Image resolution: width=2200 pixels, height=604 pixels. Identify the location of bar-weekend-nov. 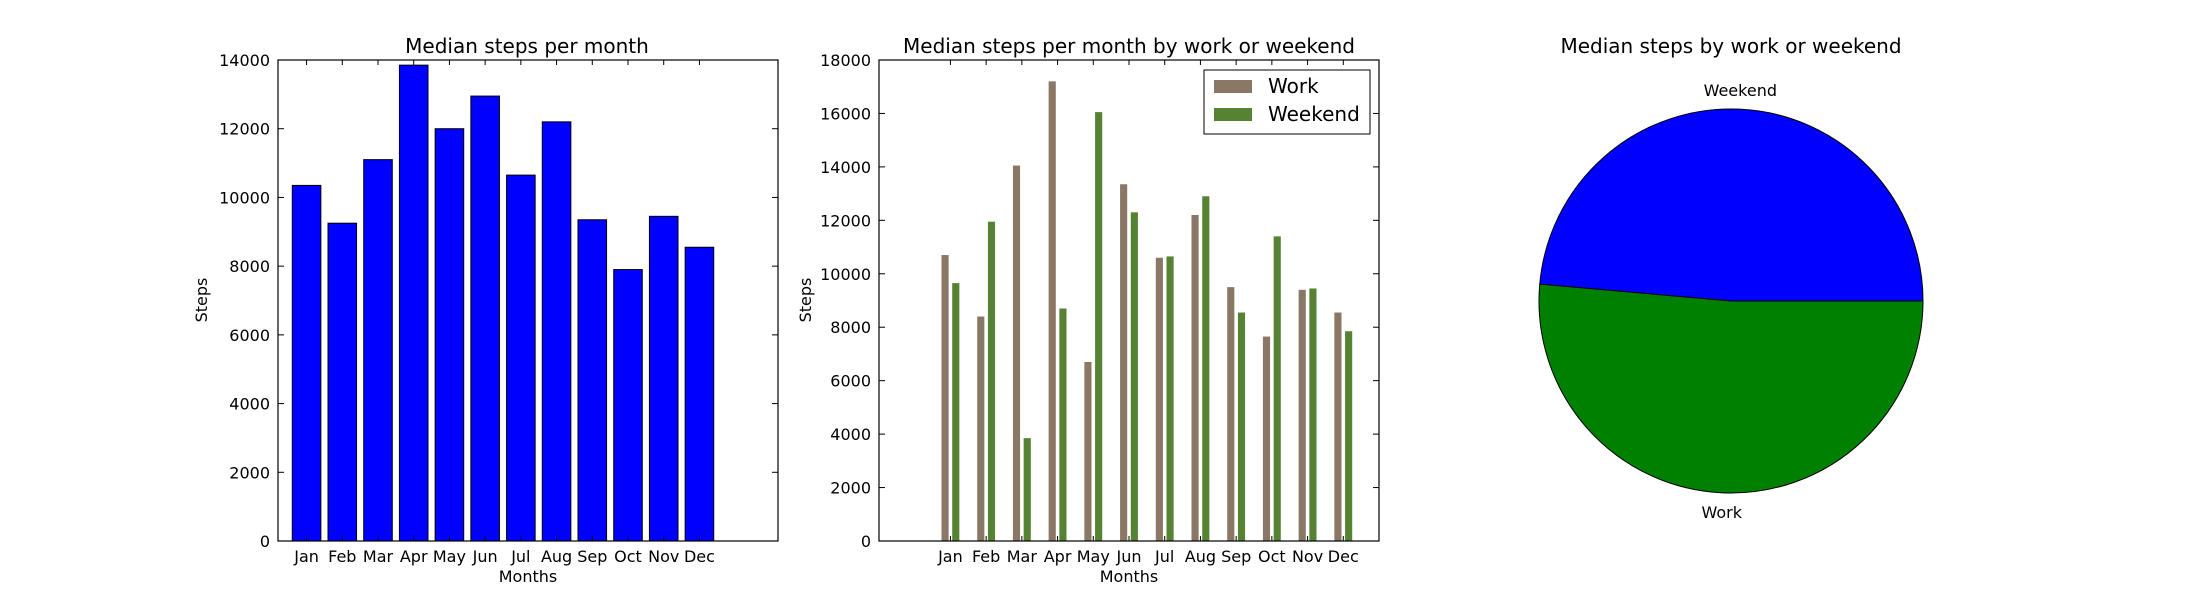
(1313, 414).